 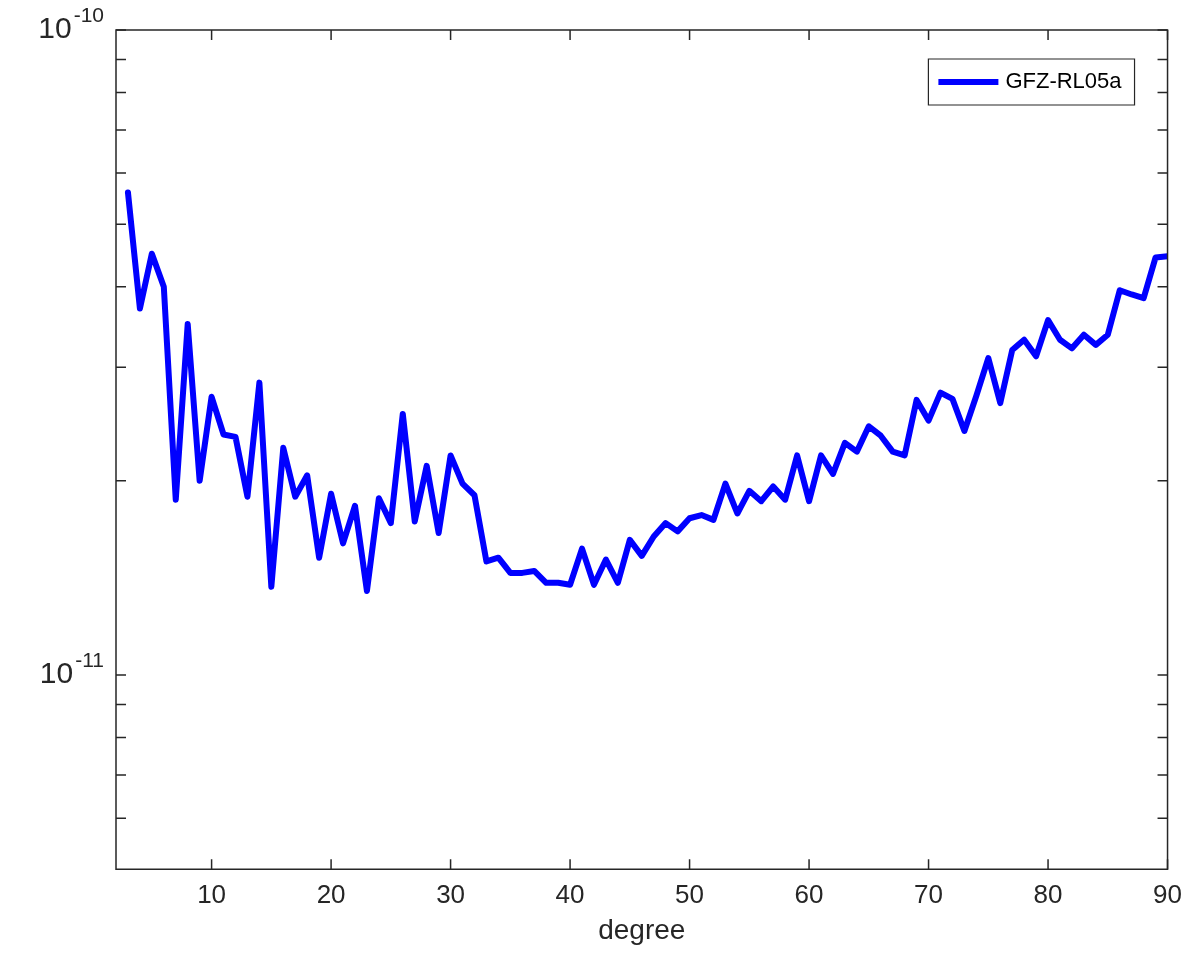 I want to click on x-tick-label: 40, so click(x=570, y=893).